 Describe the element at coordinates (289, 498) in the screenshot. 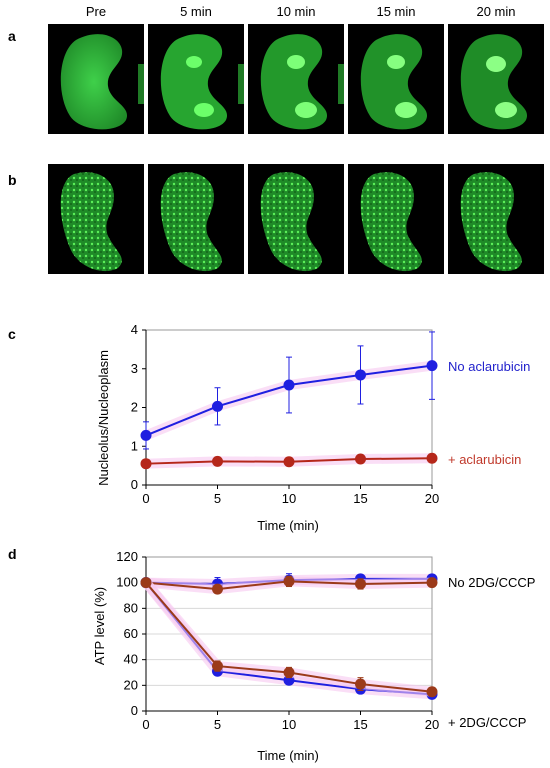

I see `chart-c-xtick-label-2: 10` at that location.